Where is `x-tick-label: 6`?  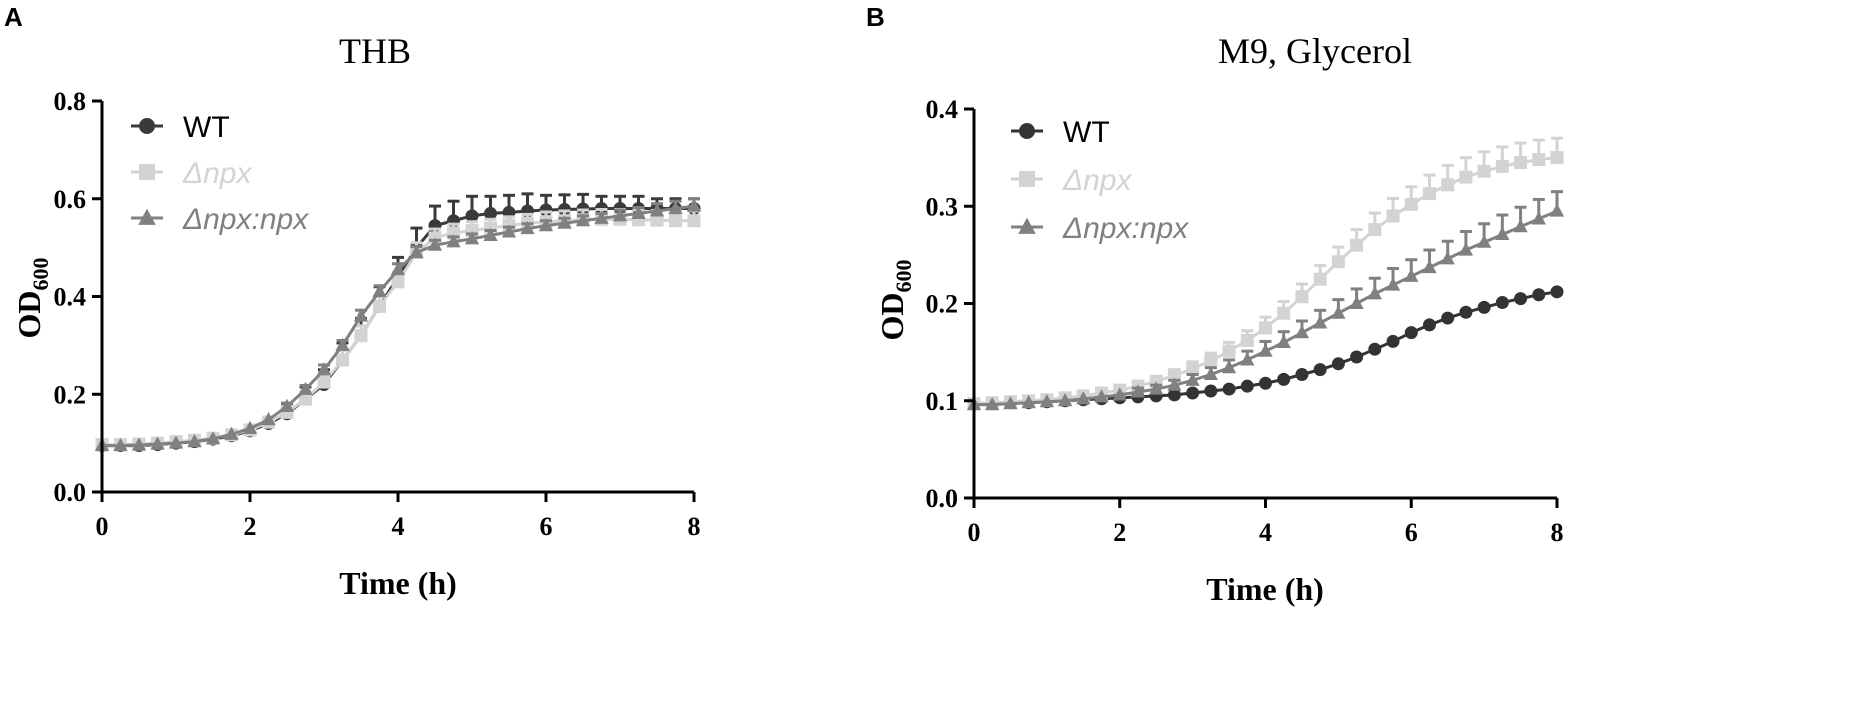
x-tick-label: 6 is located at coordinates (1411, 532).